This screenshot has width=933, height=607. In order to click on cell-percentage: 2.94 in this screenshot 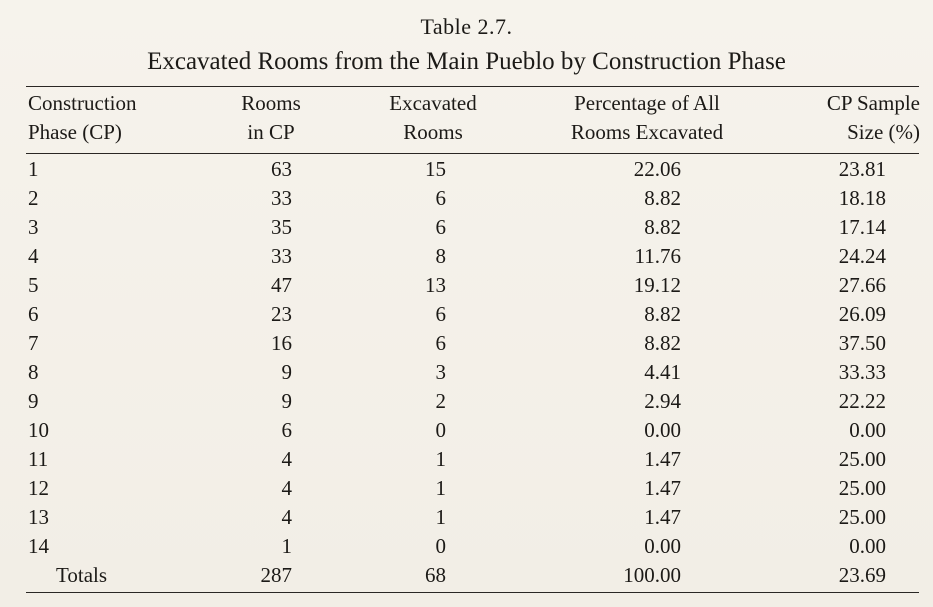, I will do `click(662, 401)`.